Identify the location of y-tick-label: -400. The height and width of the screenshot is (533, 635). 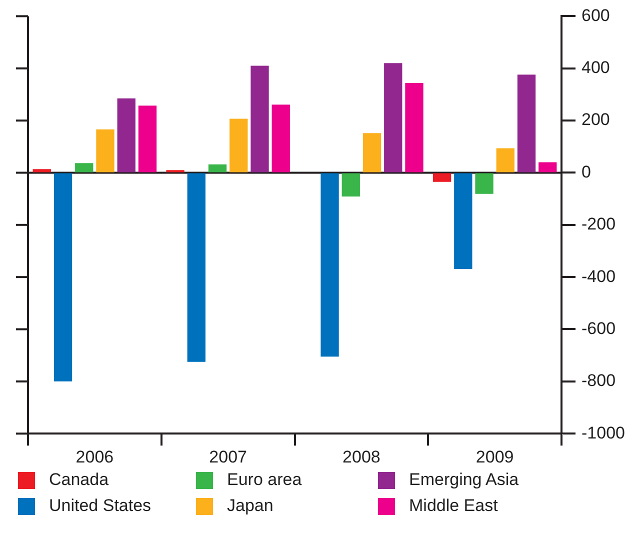
(599, 276).